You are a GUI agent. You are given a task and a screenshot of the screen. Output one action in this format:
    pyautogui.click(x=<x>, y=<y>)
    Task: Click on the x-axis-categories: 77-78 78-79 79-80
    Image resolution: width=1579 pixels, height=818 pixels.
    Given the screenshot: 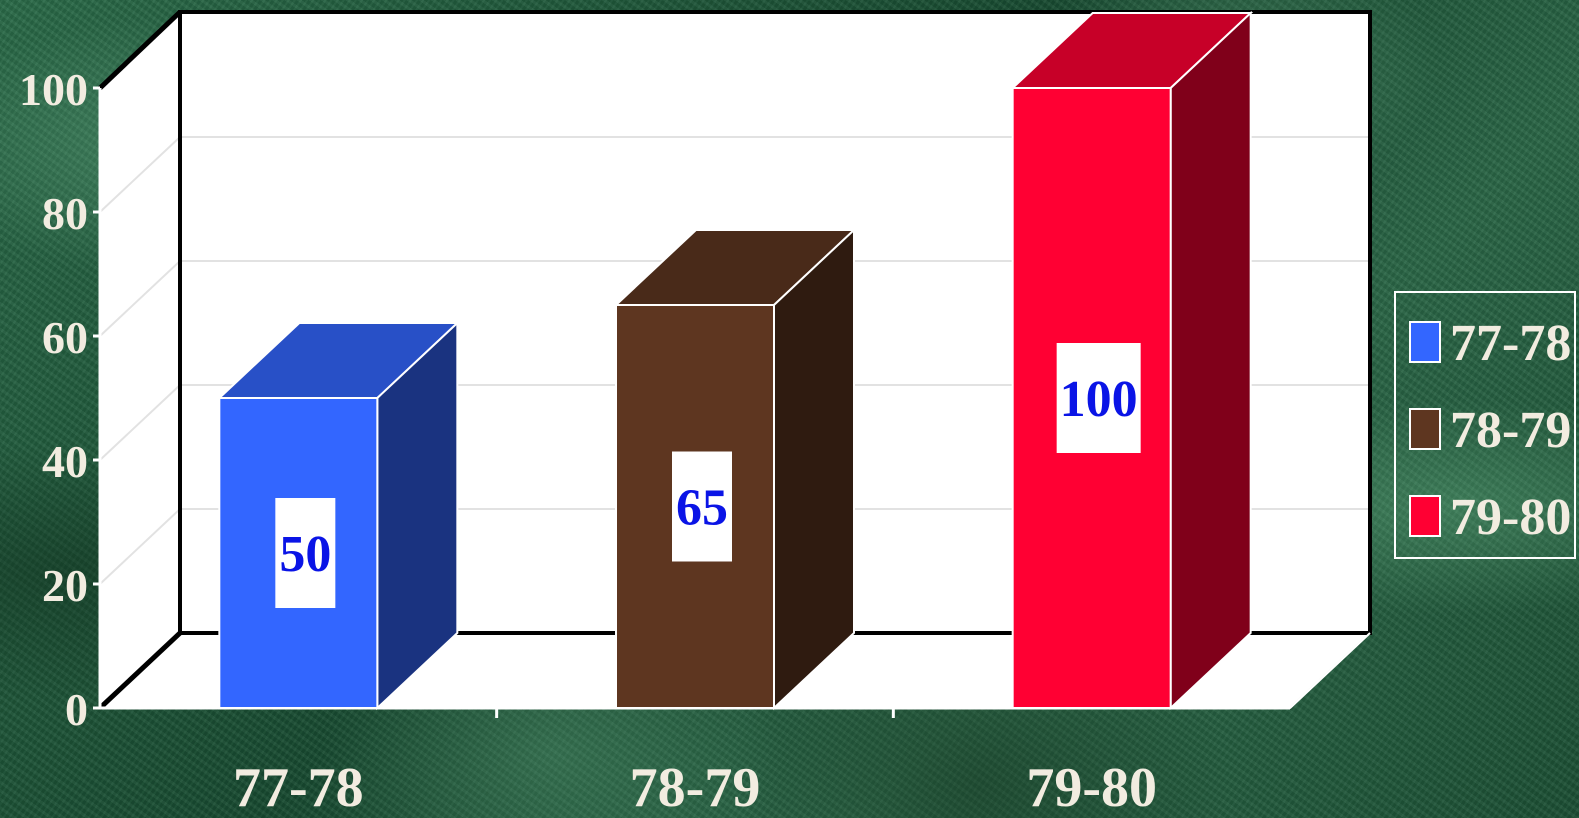 What is the action you would take?
    pyautogui.click(x=695, y=787)
    